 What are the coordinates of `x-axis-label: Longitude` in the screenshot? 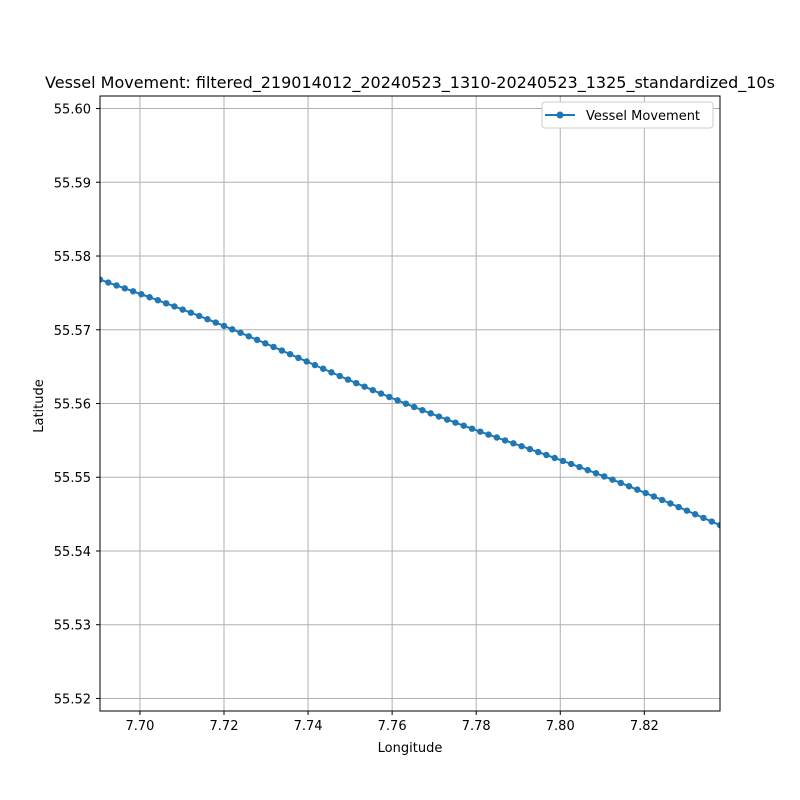 It's located at (410, 748).